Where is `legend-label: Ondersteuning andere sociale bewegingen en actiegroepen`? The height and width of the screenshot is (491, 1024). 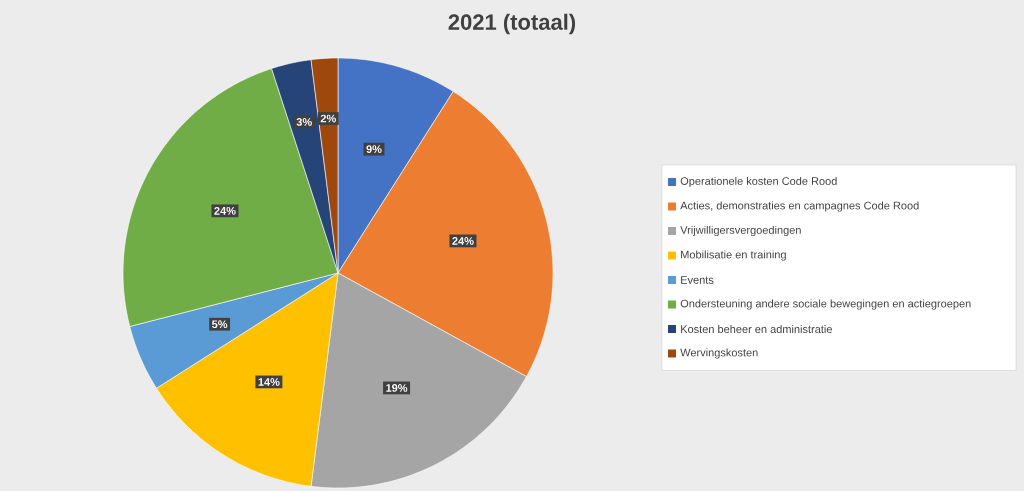 legend-label: Ondersteuning andere sociale bewegingen en actiegroepen is located at coordinates (825, 304).